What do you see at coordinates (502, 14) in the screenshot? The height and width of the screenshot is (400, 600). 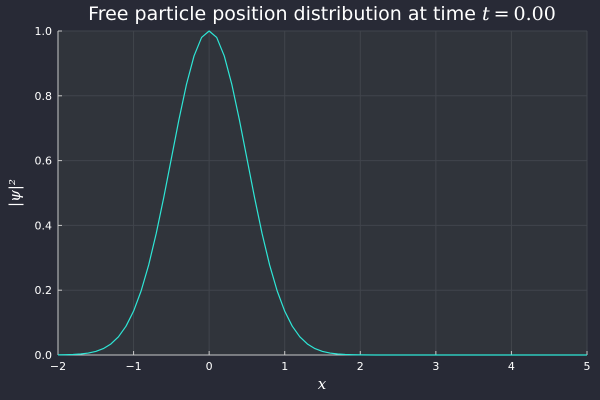 I see `chart-title-eq: =` at bounding box center [502, 14].